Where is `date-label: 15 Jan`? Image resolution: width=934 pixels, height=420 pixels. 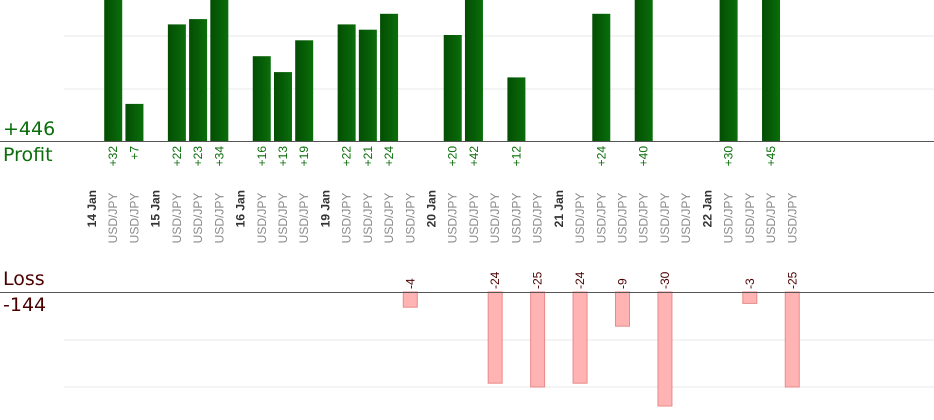
date-label: 15 Jan is located at coordinates (156, 208).